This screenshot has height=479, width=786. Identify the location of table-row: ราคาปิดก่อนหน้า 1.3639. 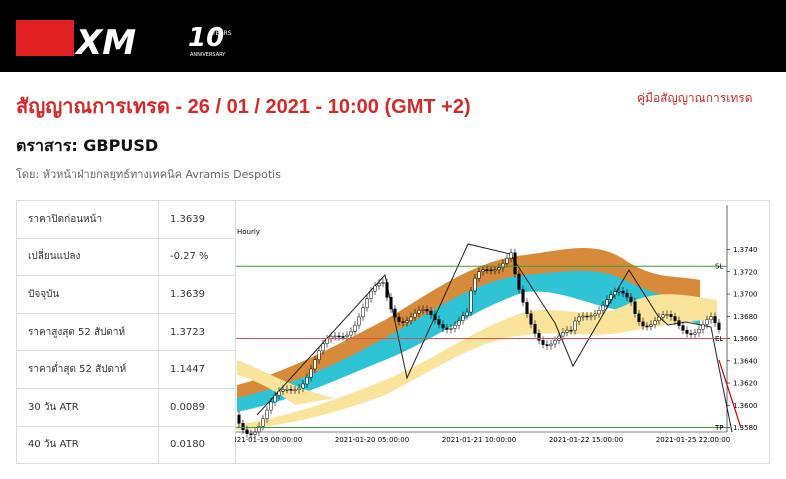
(126, 219).